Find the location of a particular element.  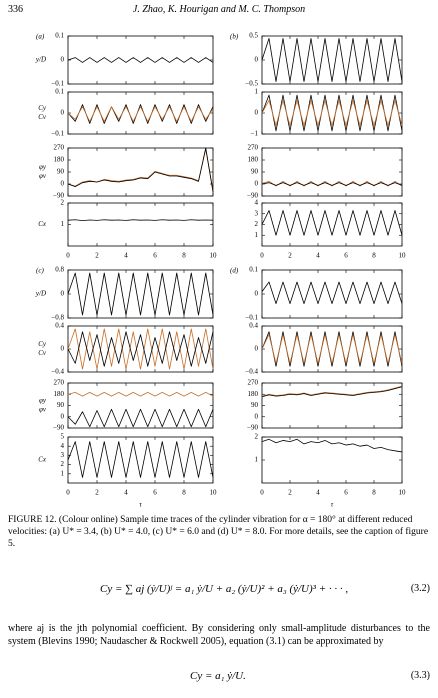

equation-number: (3.3) is located at coordinates (420, 675).